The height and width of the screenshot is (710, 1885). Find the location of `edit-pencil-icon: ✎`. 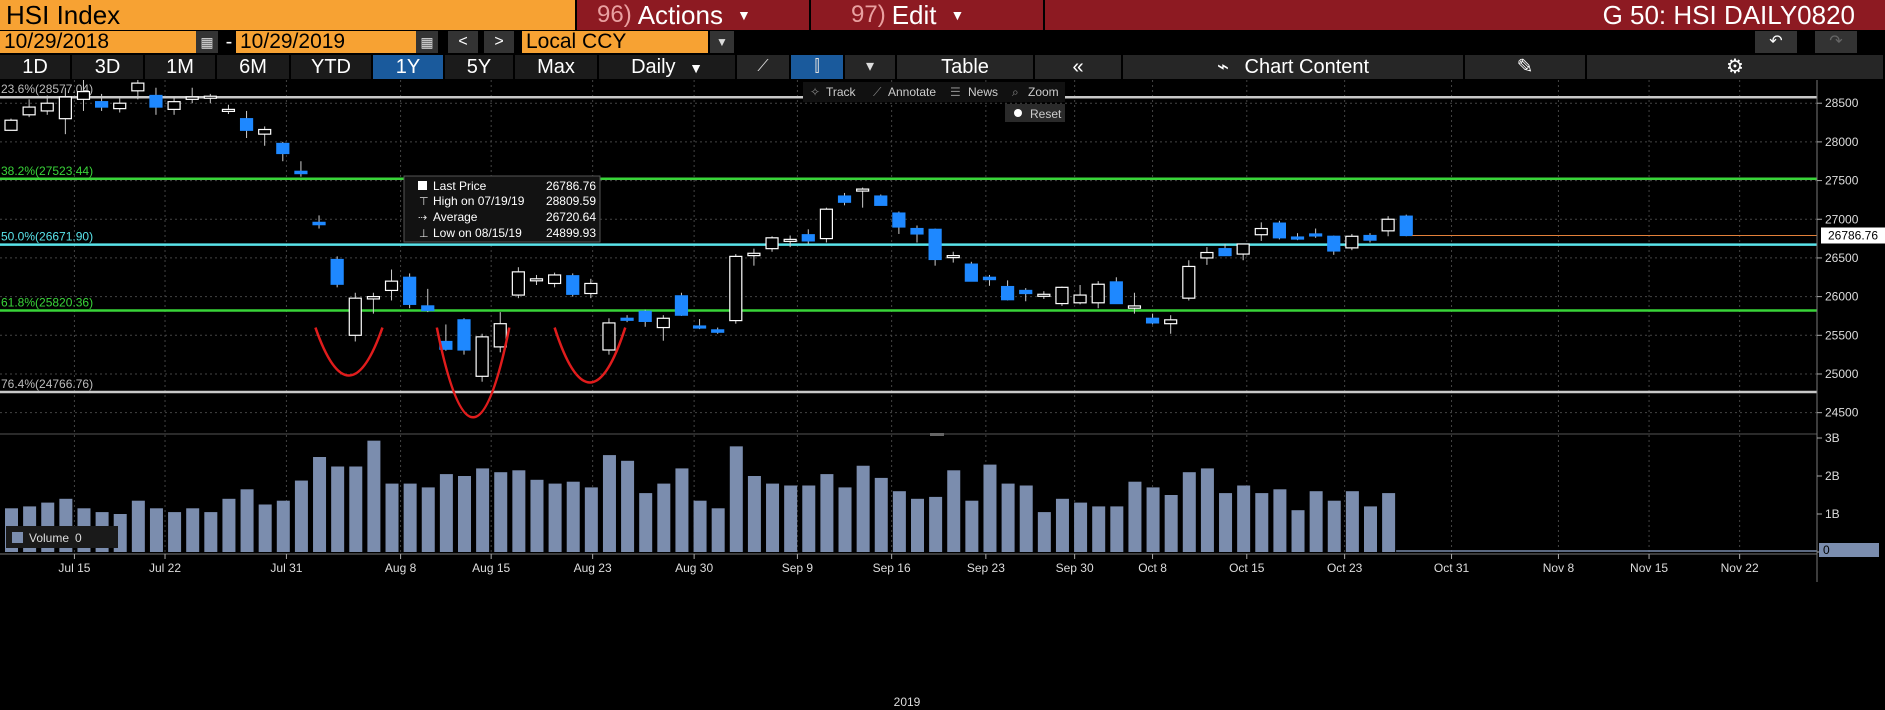

edit-pencil-icon: ✎ is located at coordinates (1526, 67).